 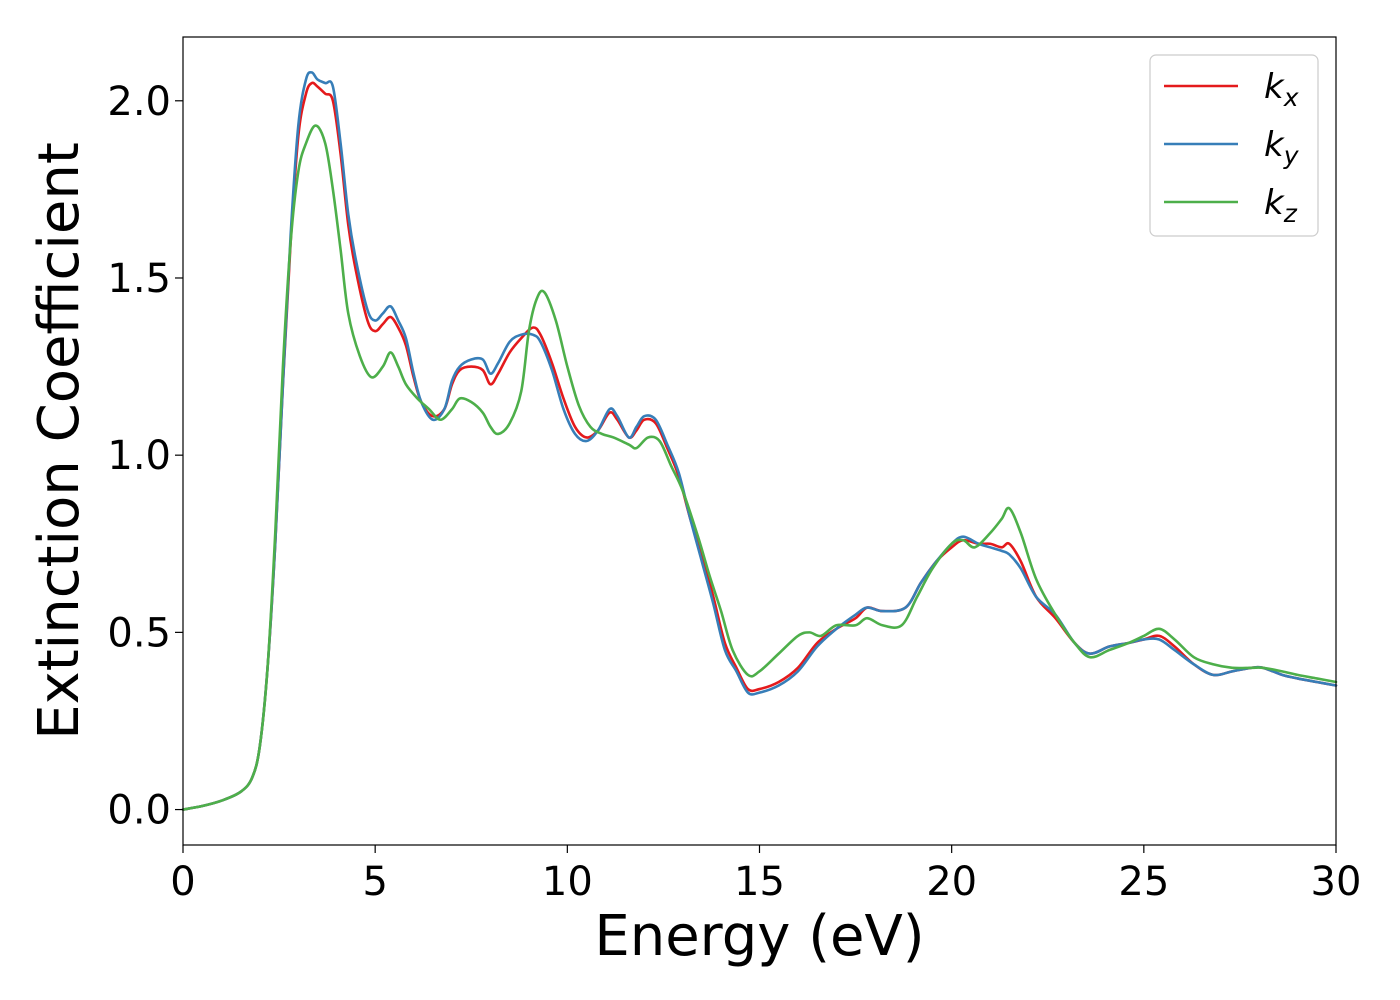 I want to click on legend-label-z: kz, so click(x=1281, y=205).